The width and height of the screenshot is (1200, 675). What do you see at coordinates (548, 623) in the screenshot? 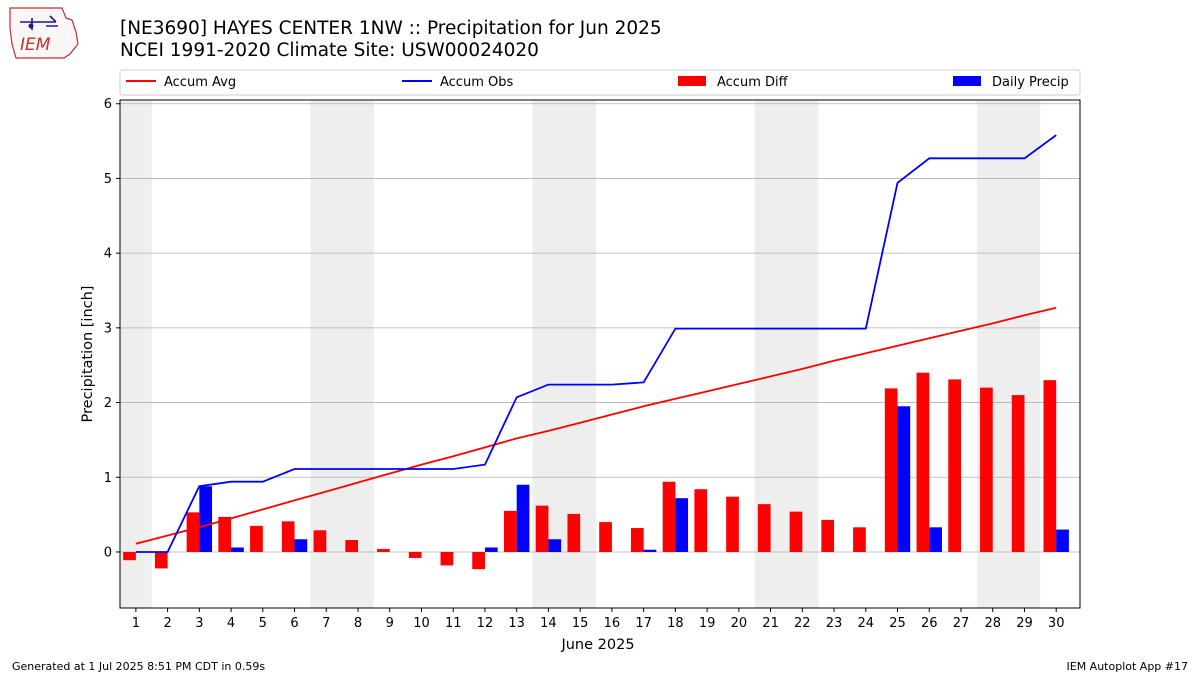
I see `xtick-label-14: 14` at bounding box center [548, 623].